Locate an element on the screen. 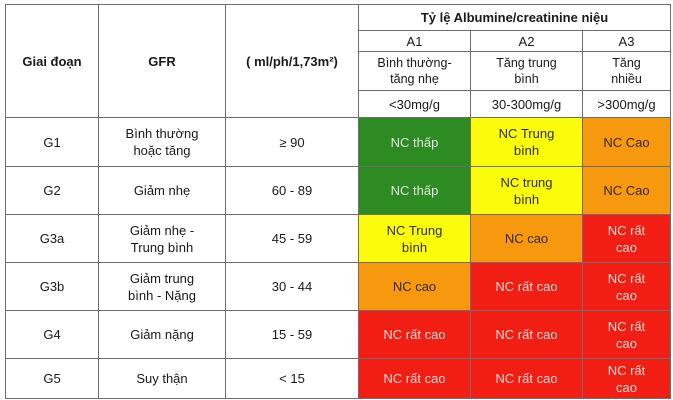  gfr-range-cell: < 15 is located at coordinates (292, 378).